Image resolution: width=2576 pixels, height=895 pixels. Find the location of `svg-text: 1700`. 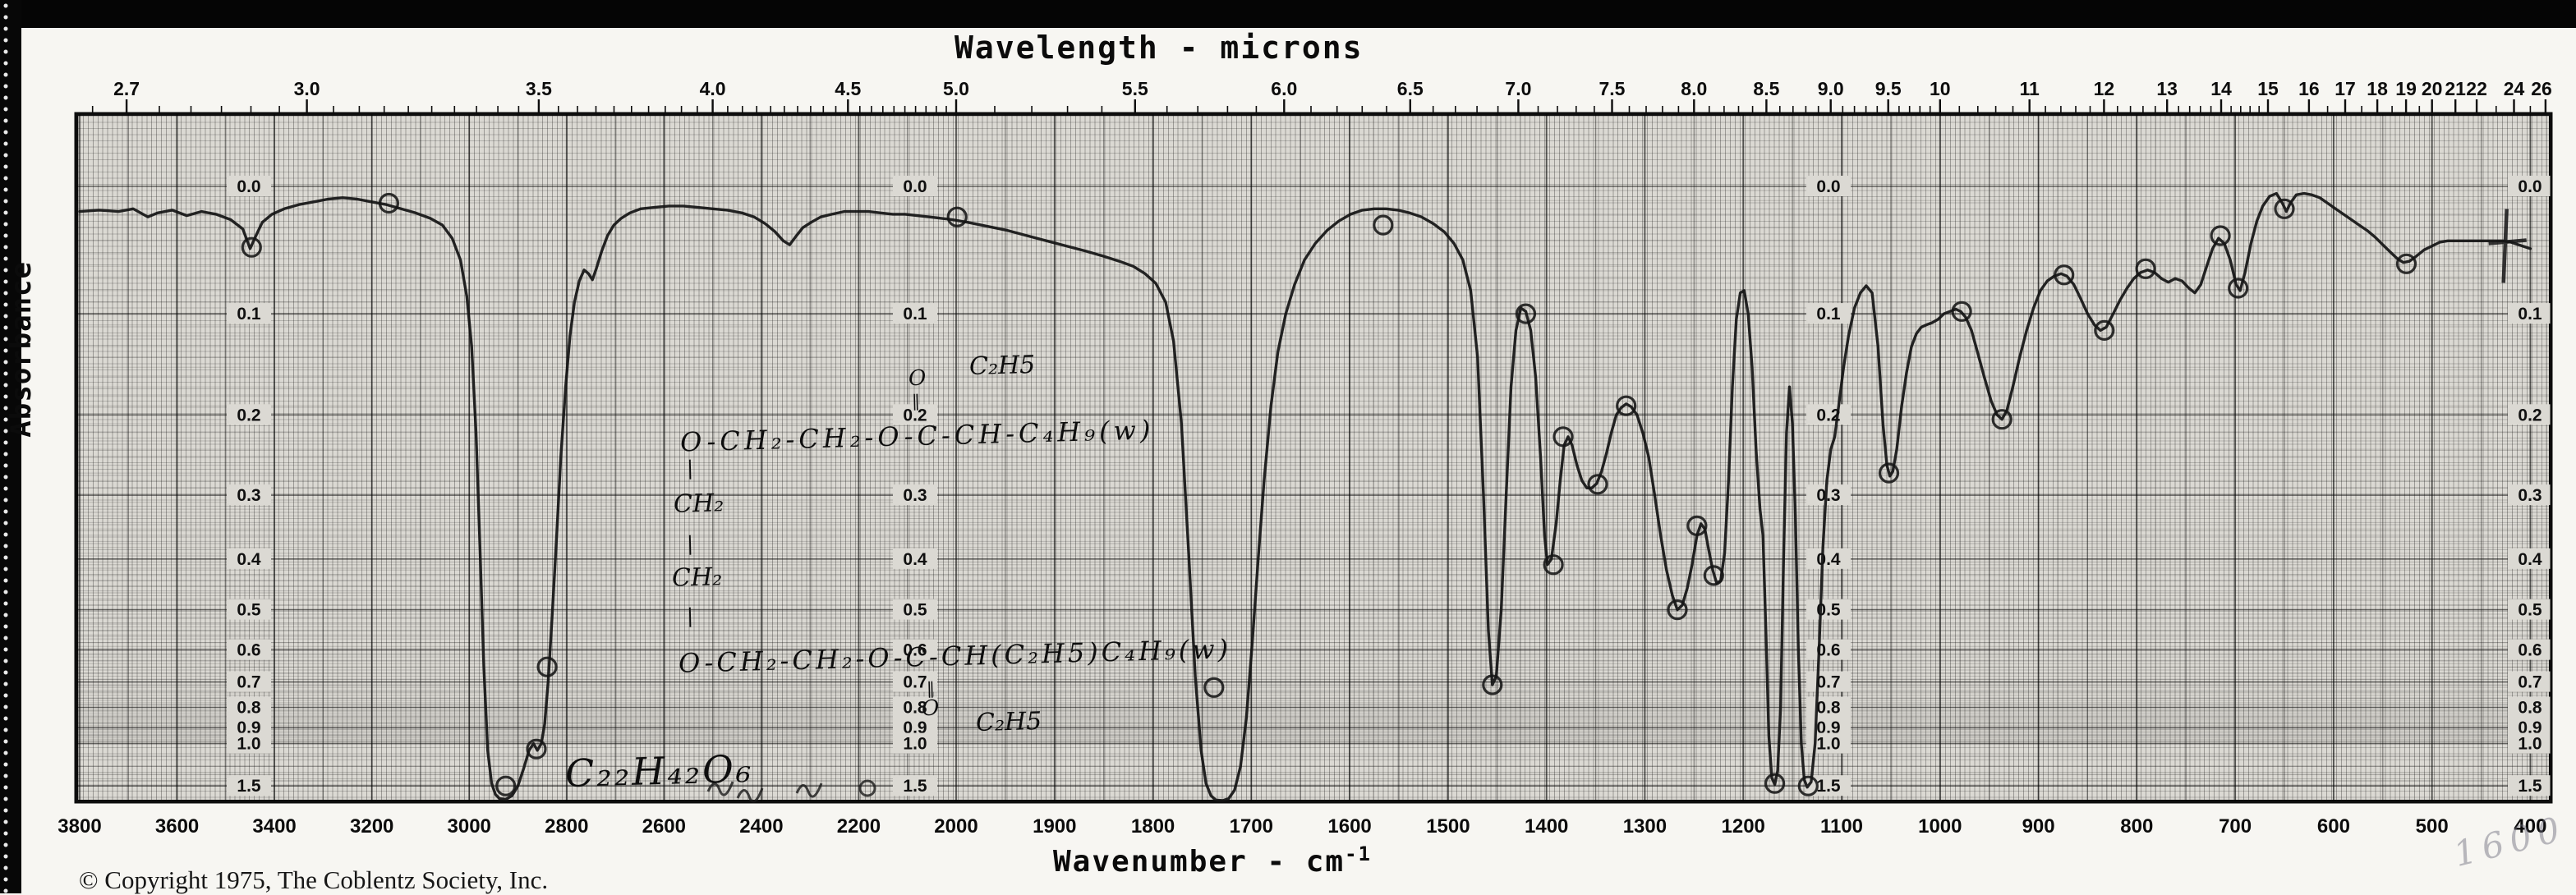

svg-text: 1700 is located at coordinates (1251, 826).